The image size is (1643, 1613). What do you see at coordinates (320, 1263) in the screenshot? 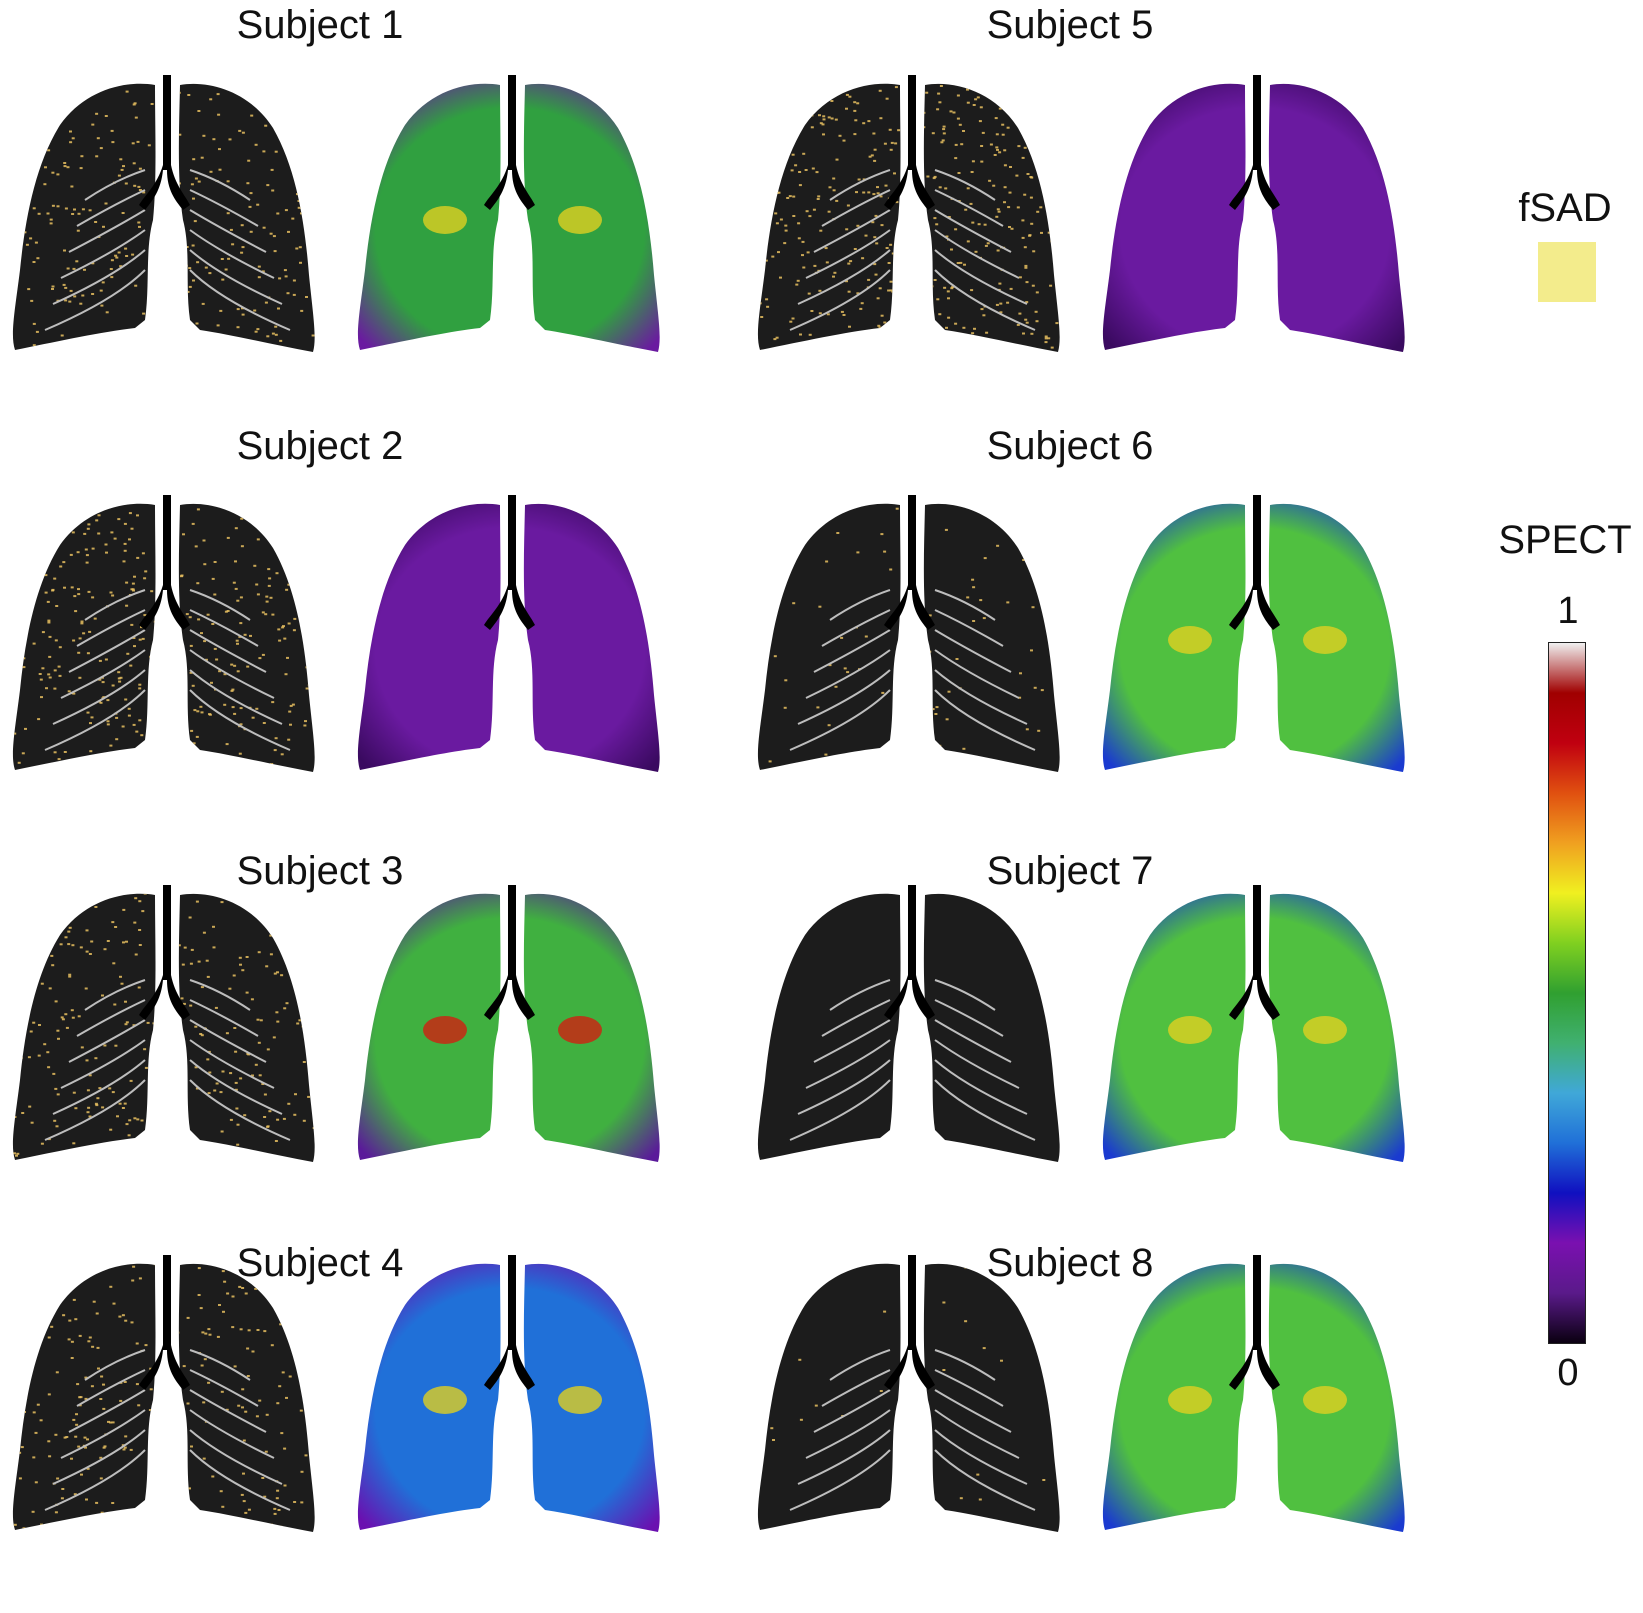
I see `subject-4-title: Subject 4` at bounding box center [320, 1263].